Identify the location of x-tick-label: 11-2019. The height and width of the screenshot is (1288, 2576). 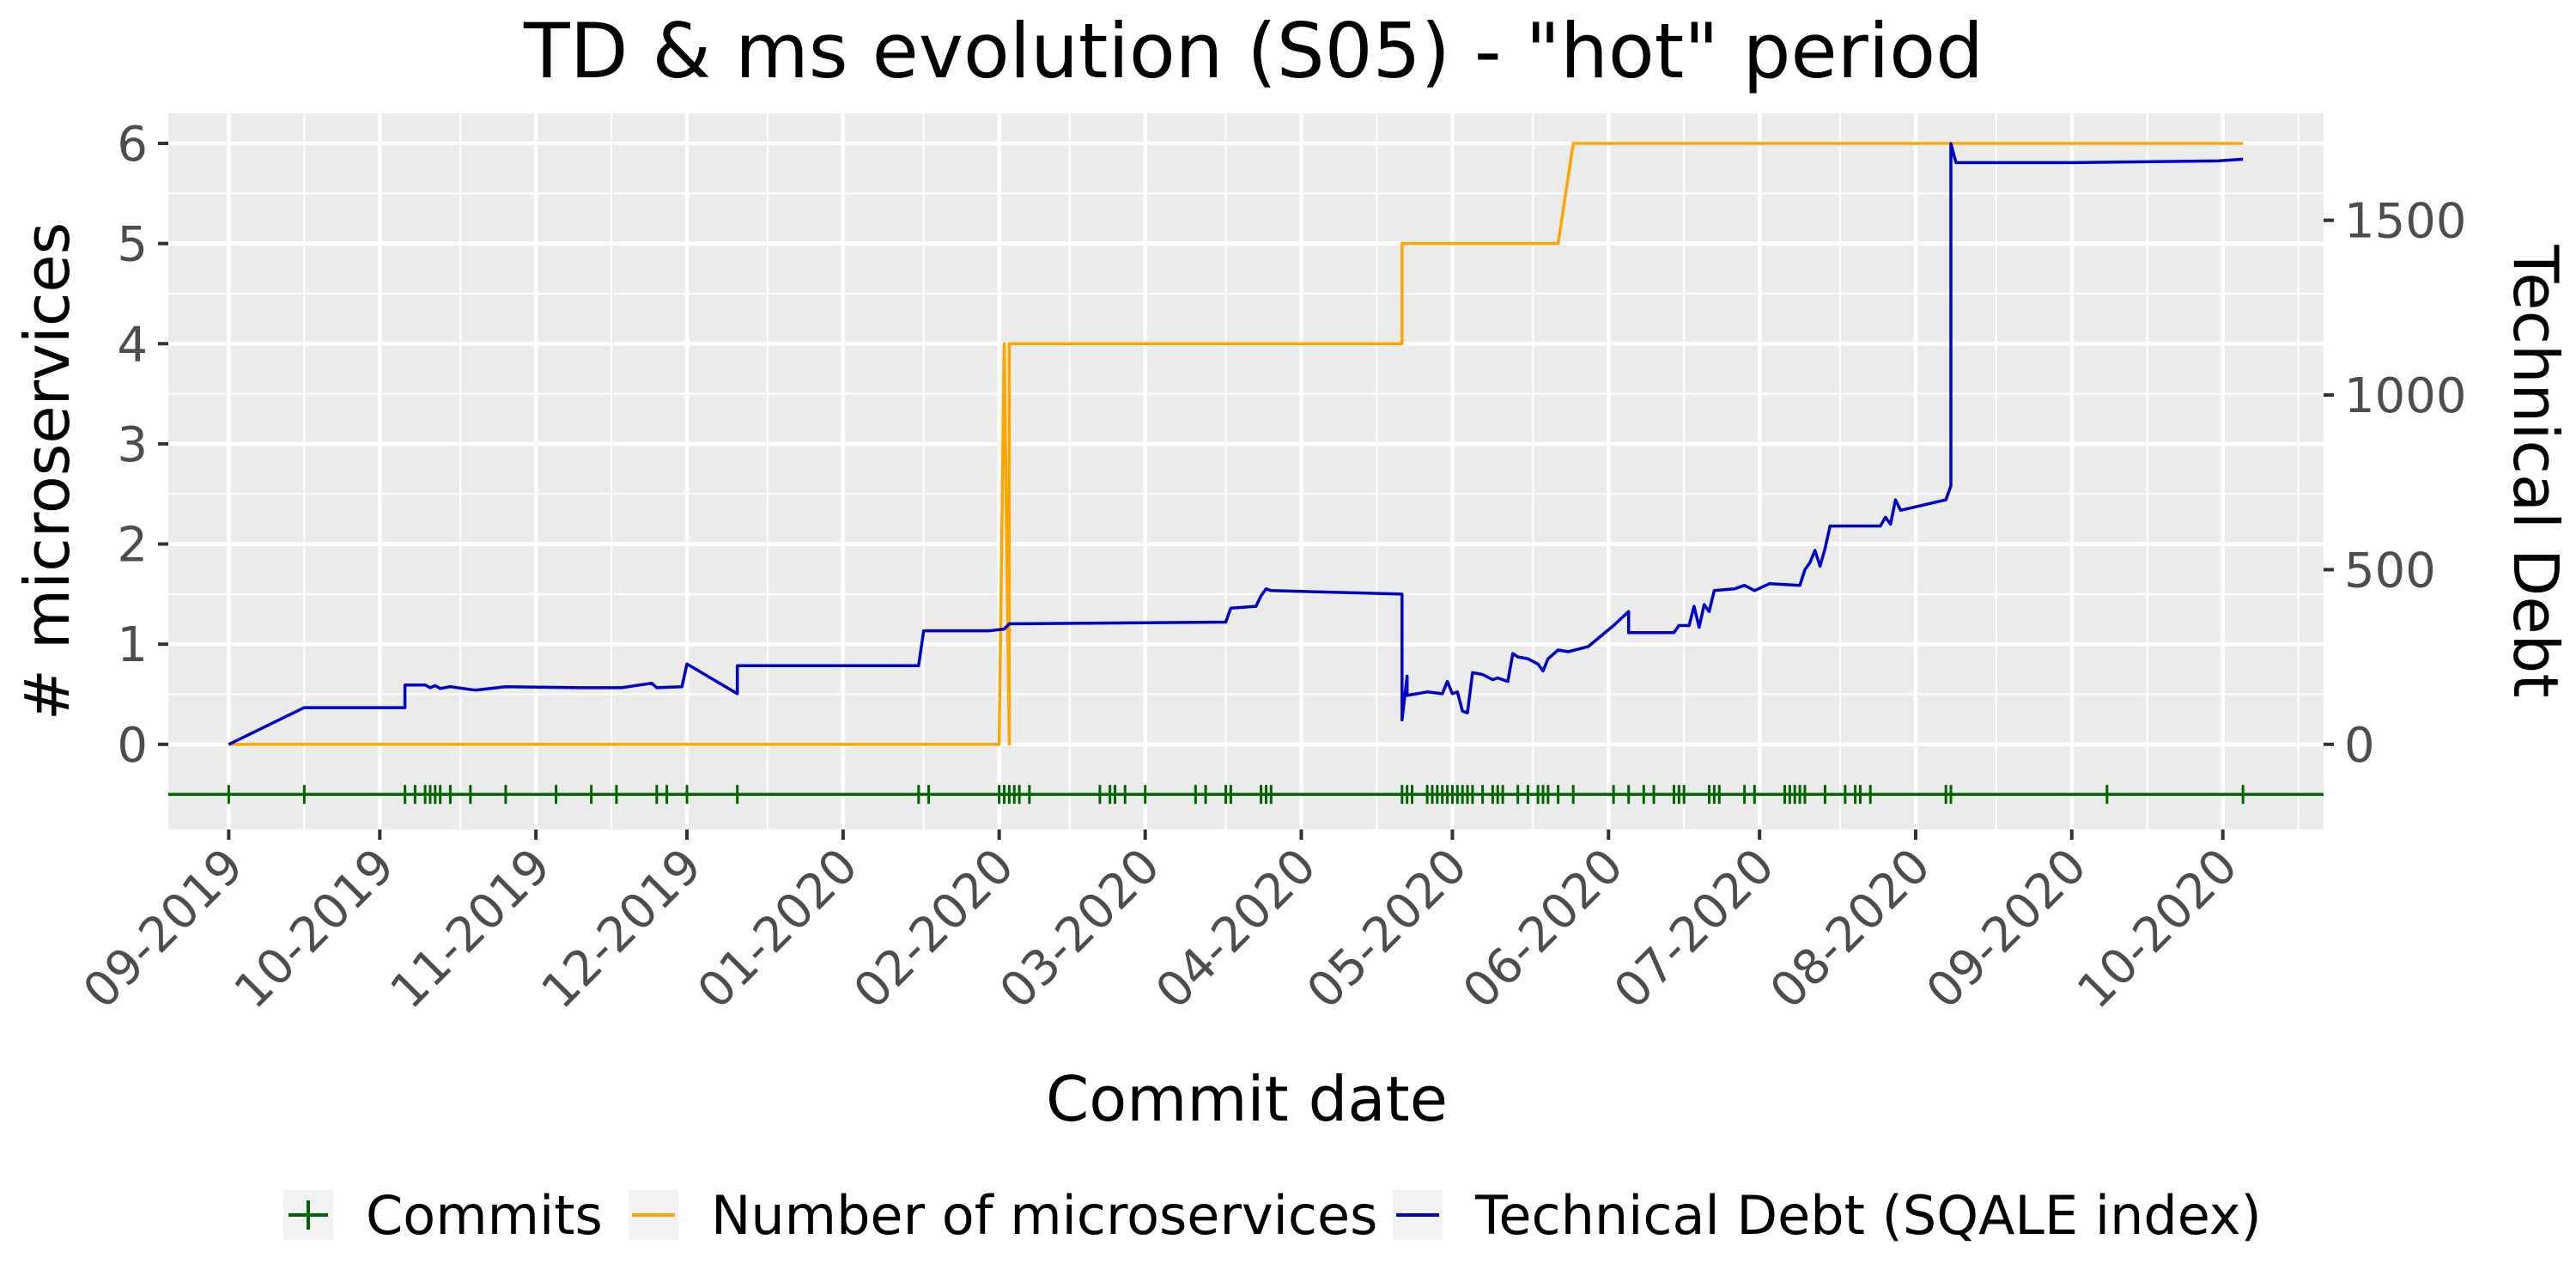
(471, 929).